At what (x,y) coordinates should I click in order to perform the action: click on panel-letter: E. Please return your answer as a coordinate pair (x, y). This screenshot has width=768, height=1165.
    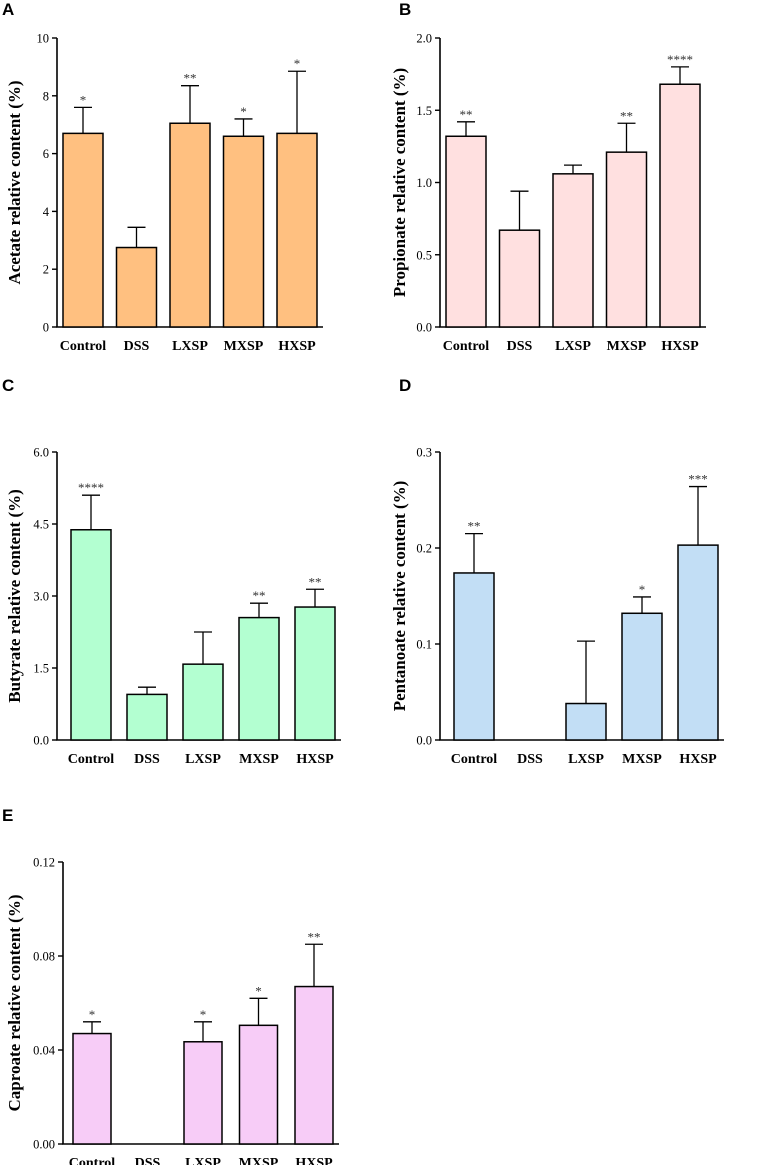
    Looking at the image, I should click on (8, 815).